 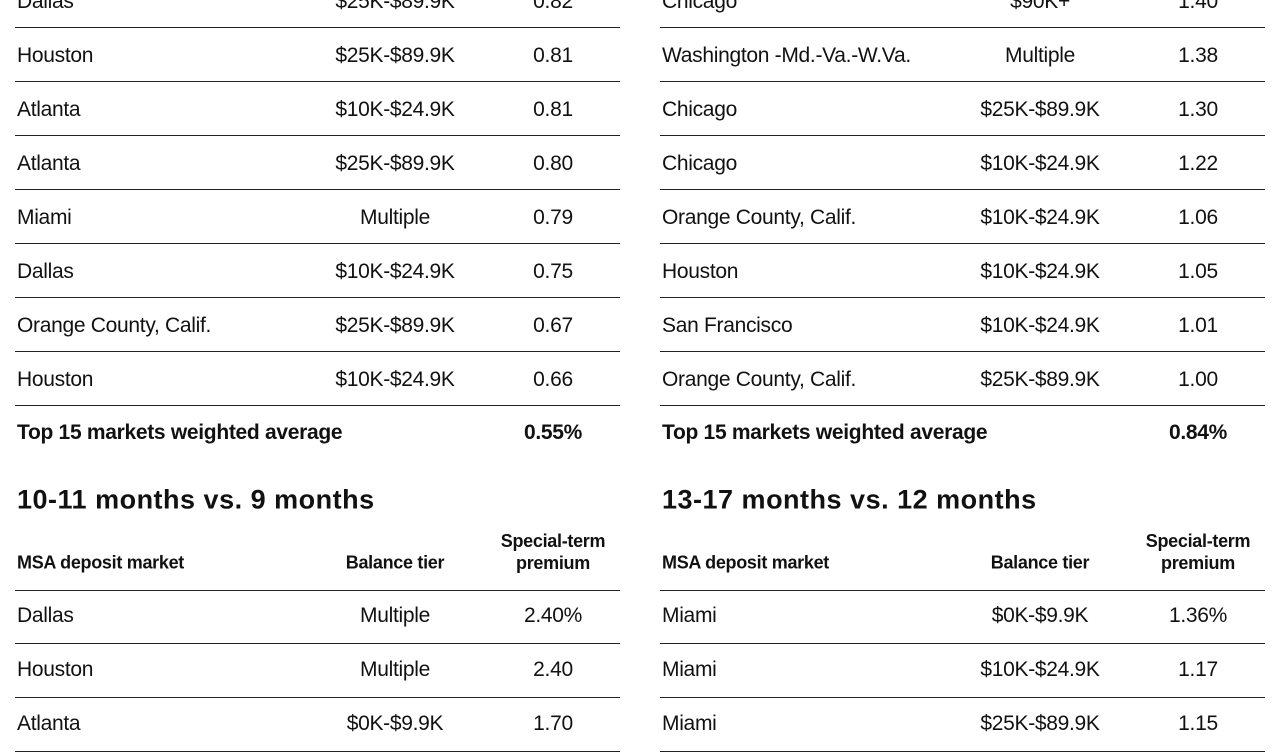 I want to click on cell-premium: 1.06, so click(x=1198, y=217).